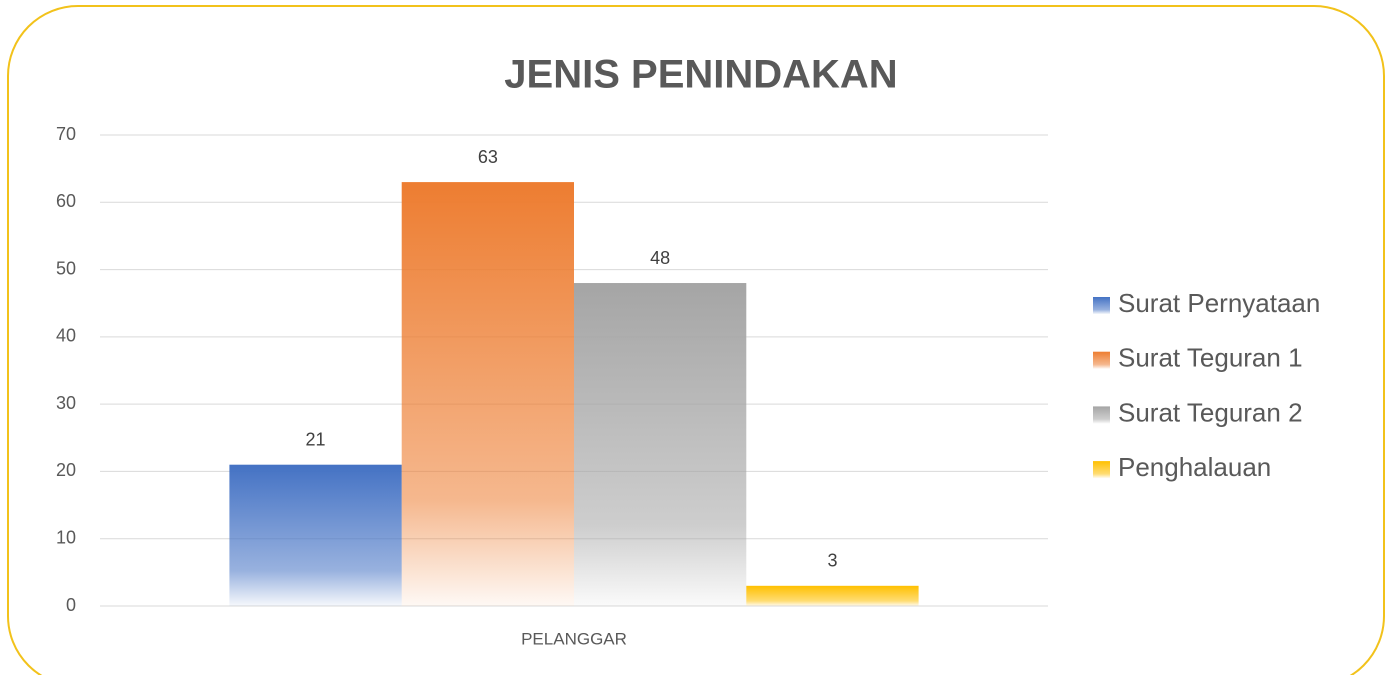 This screenshot has height=675, width=1392. What do you see at coordinates (316, 439) in the screenshot?
I see `value-label: 21` at bounding box center [316, 439].